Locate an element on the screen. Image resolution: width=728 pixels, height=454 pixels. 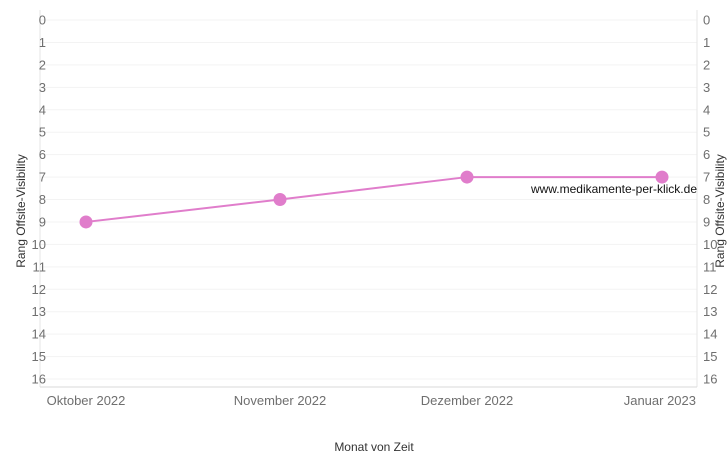
y-axis-title-right: Rang Offsite-Visibility is located at coordinates (720, 211).